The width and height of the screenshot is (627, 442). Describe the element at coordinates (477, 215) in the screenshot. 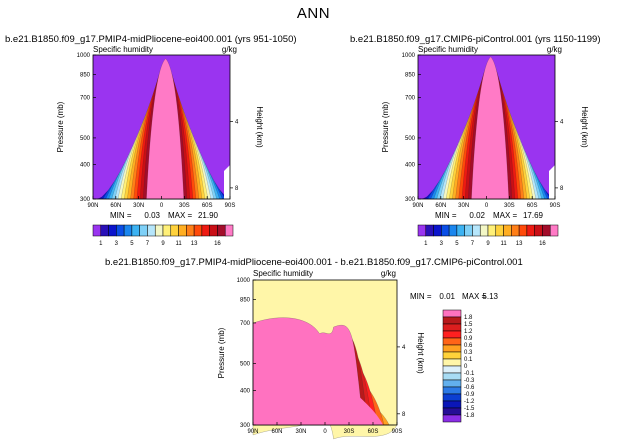

I see `panel2-min-value: 0.02` at that location.